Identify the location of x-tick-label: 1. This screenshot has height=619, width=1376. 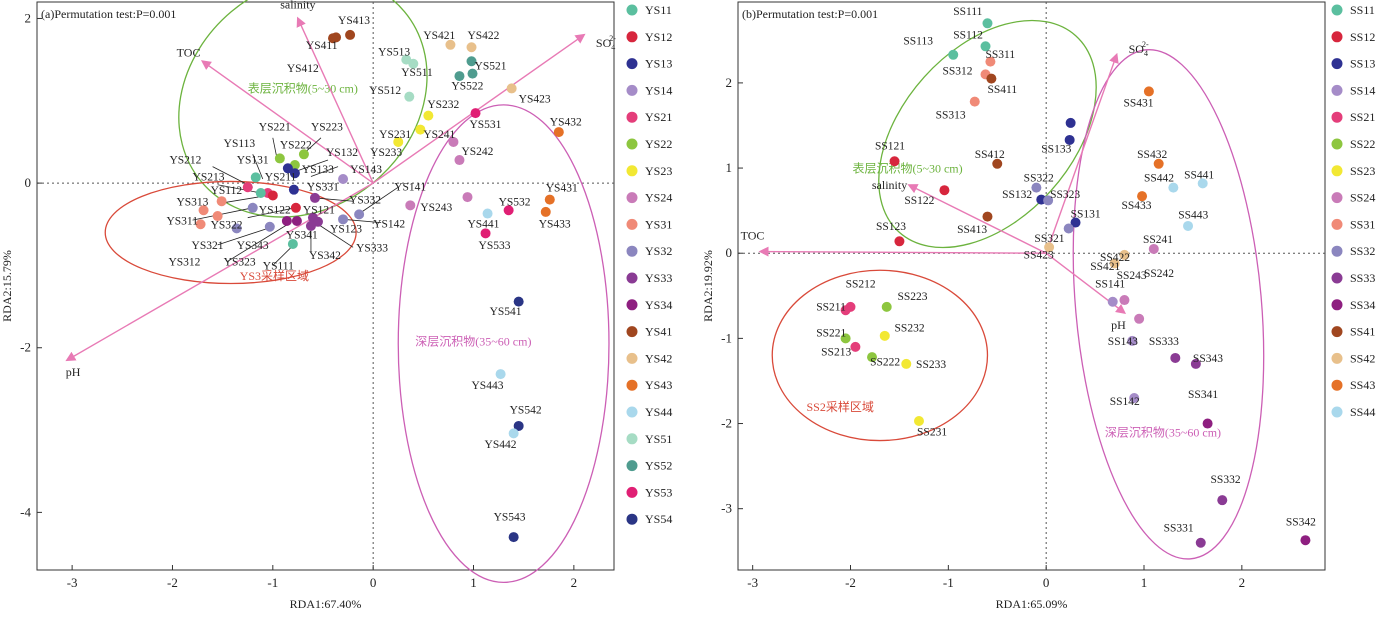
(473, 582).